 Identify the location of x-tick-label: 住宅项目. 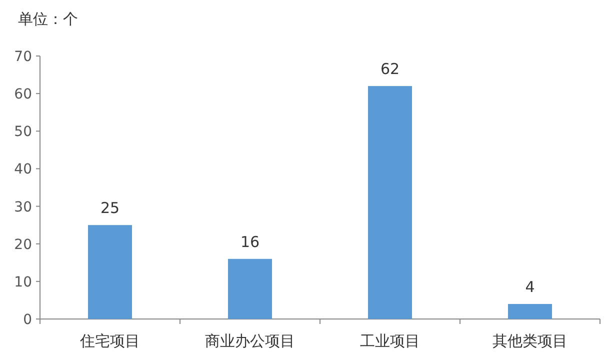
(109, 341).